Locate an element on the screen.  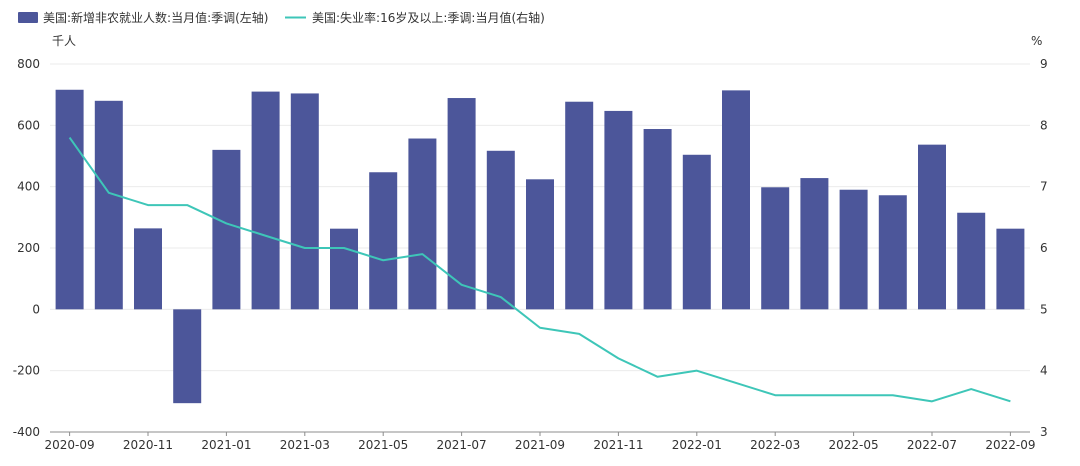
legend-label-line: 美国:失业率:16岁及以上:季调:当月值(右轴) is located at coordinates (428, 17).